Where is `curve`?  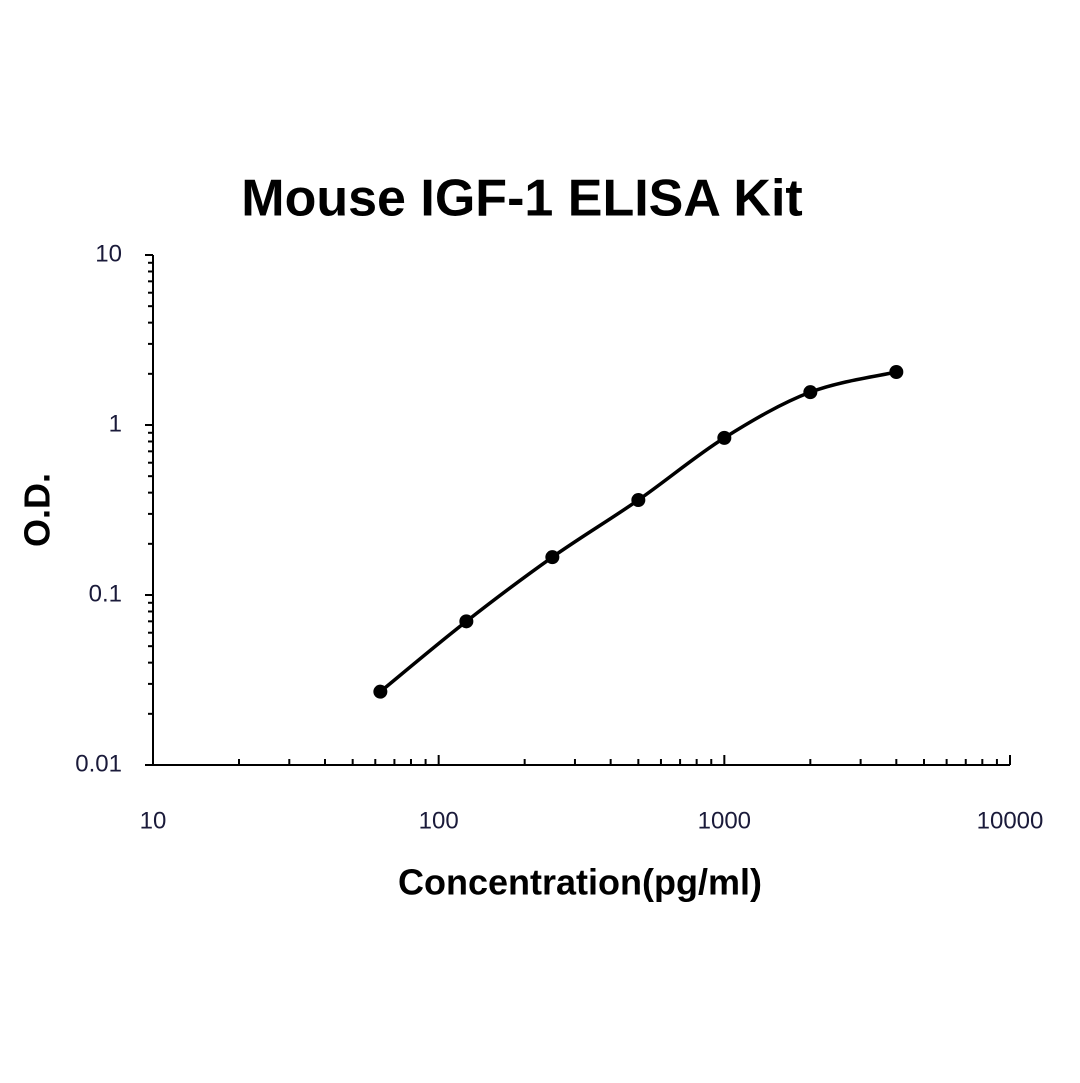 curve is located at coordinates (638, 532).